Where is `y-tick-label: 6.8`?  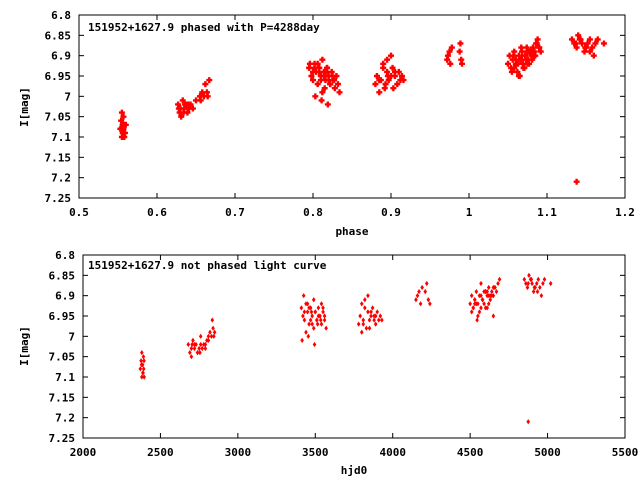 y-tick-label: 6.8 is located at coordinates (61, 15).